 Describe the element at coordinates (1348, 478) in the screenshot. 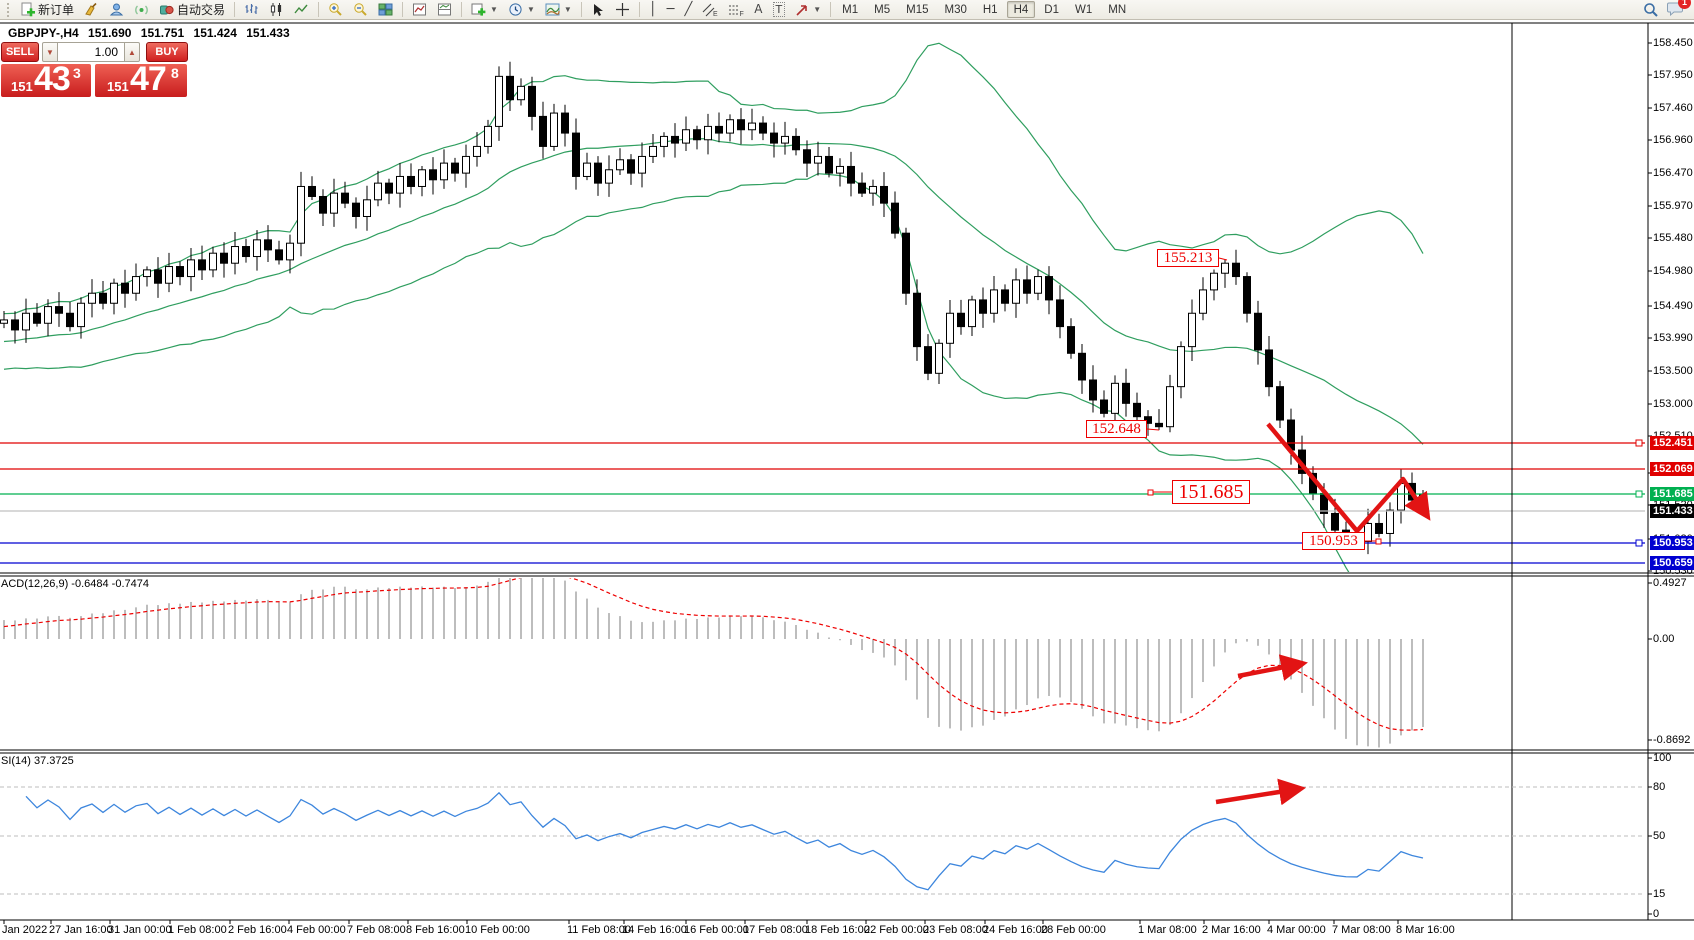

I see `price-trend-arrow` at that location.